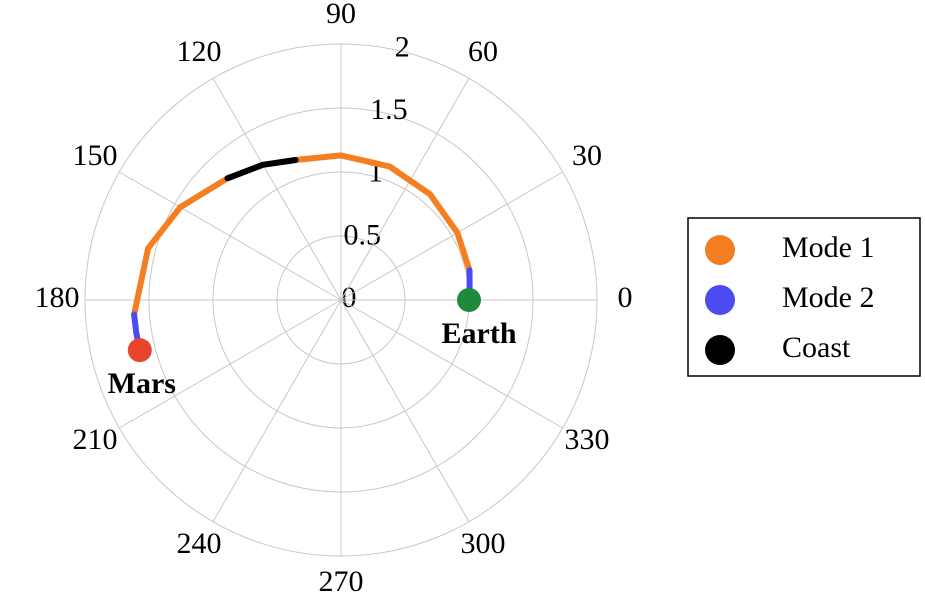  Describe the element at coordinates (199, 51) in the screenshot. I see `theta-tick-label: 120` at that location.